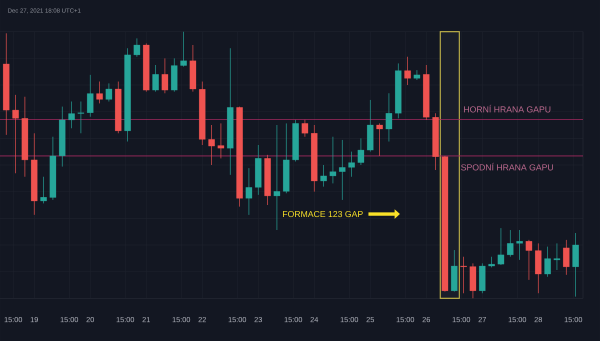  I want to click on ref-line-label: HORNÍ HRANA GAPU, so click(507, 108).